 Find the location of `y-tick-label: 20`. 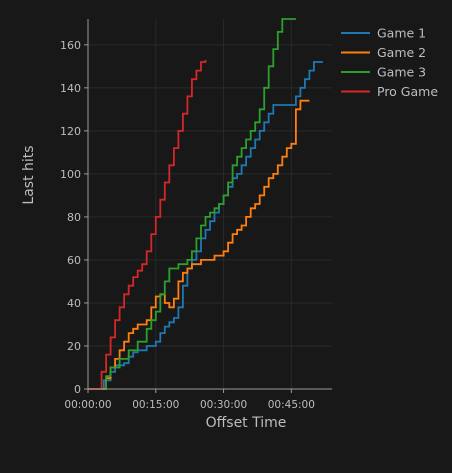

y-tick-label: 20 is located at coordinates (74, 346).